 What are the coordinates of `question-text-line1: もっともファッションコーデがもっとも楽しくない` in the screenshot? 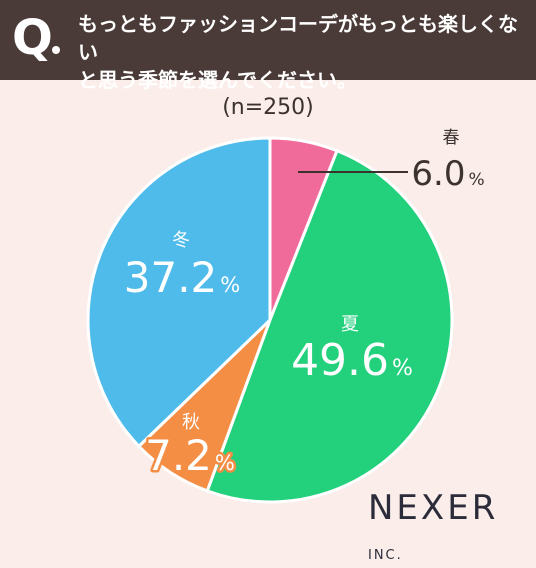 It's located at (298, 38).